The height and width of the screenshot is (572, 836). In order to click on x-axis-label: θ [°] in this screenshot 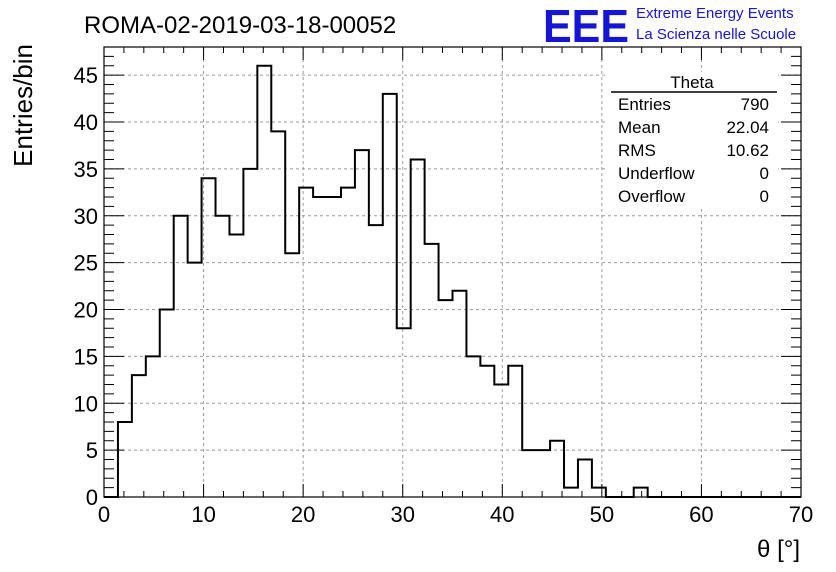, I will do `click(778, 549)`.